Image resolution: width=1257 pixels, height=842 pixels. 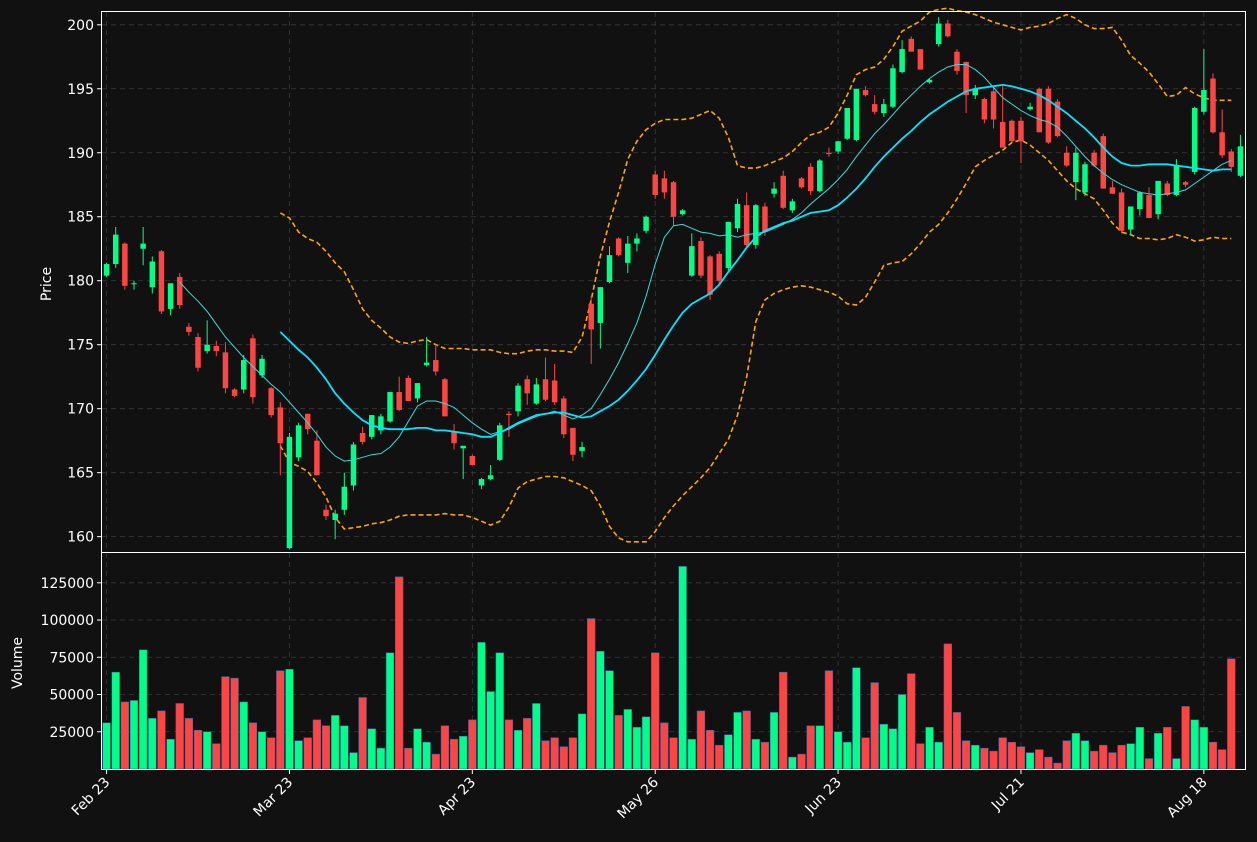 I want to click on volume-tick-label: 100000, so click(x=67, y=621).